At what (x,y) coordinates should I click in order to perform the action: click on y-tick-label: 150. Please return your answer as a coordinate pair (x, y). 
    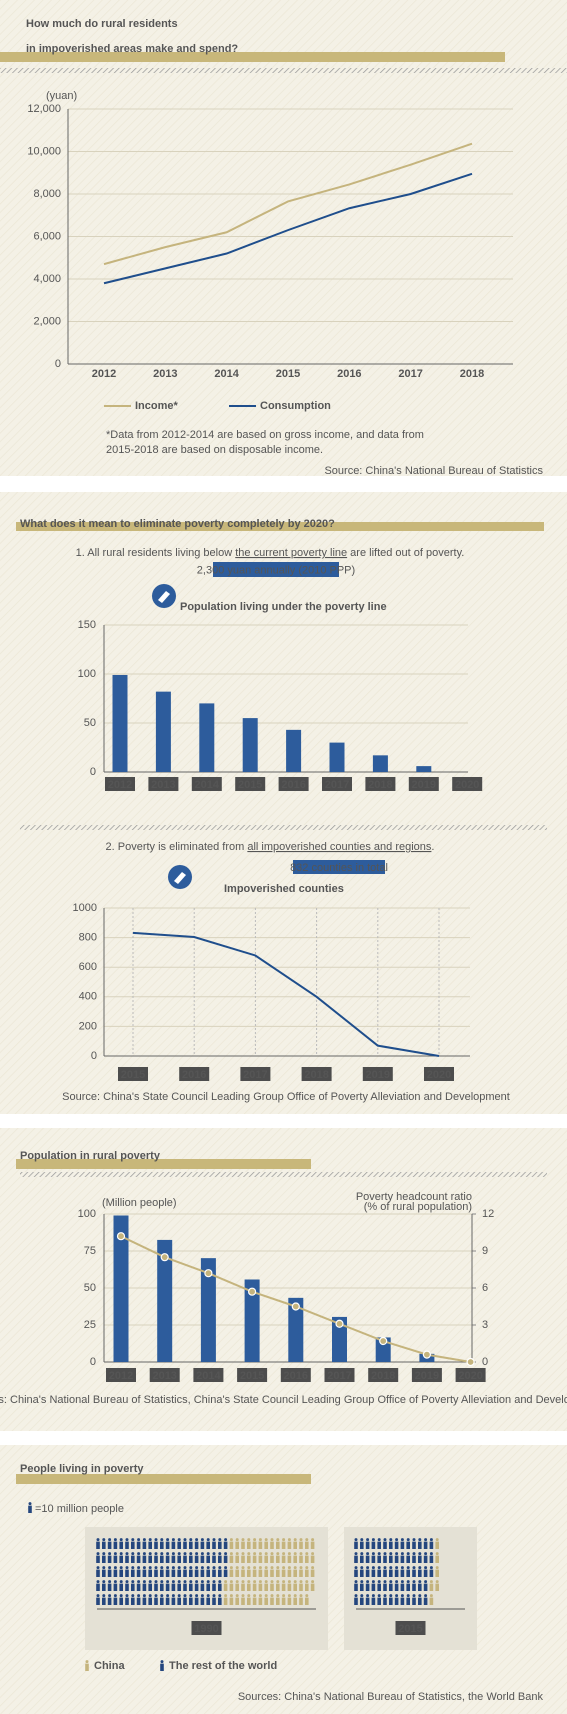
    Looking at the image, I should click on (87, 625).